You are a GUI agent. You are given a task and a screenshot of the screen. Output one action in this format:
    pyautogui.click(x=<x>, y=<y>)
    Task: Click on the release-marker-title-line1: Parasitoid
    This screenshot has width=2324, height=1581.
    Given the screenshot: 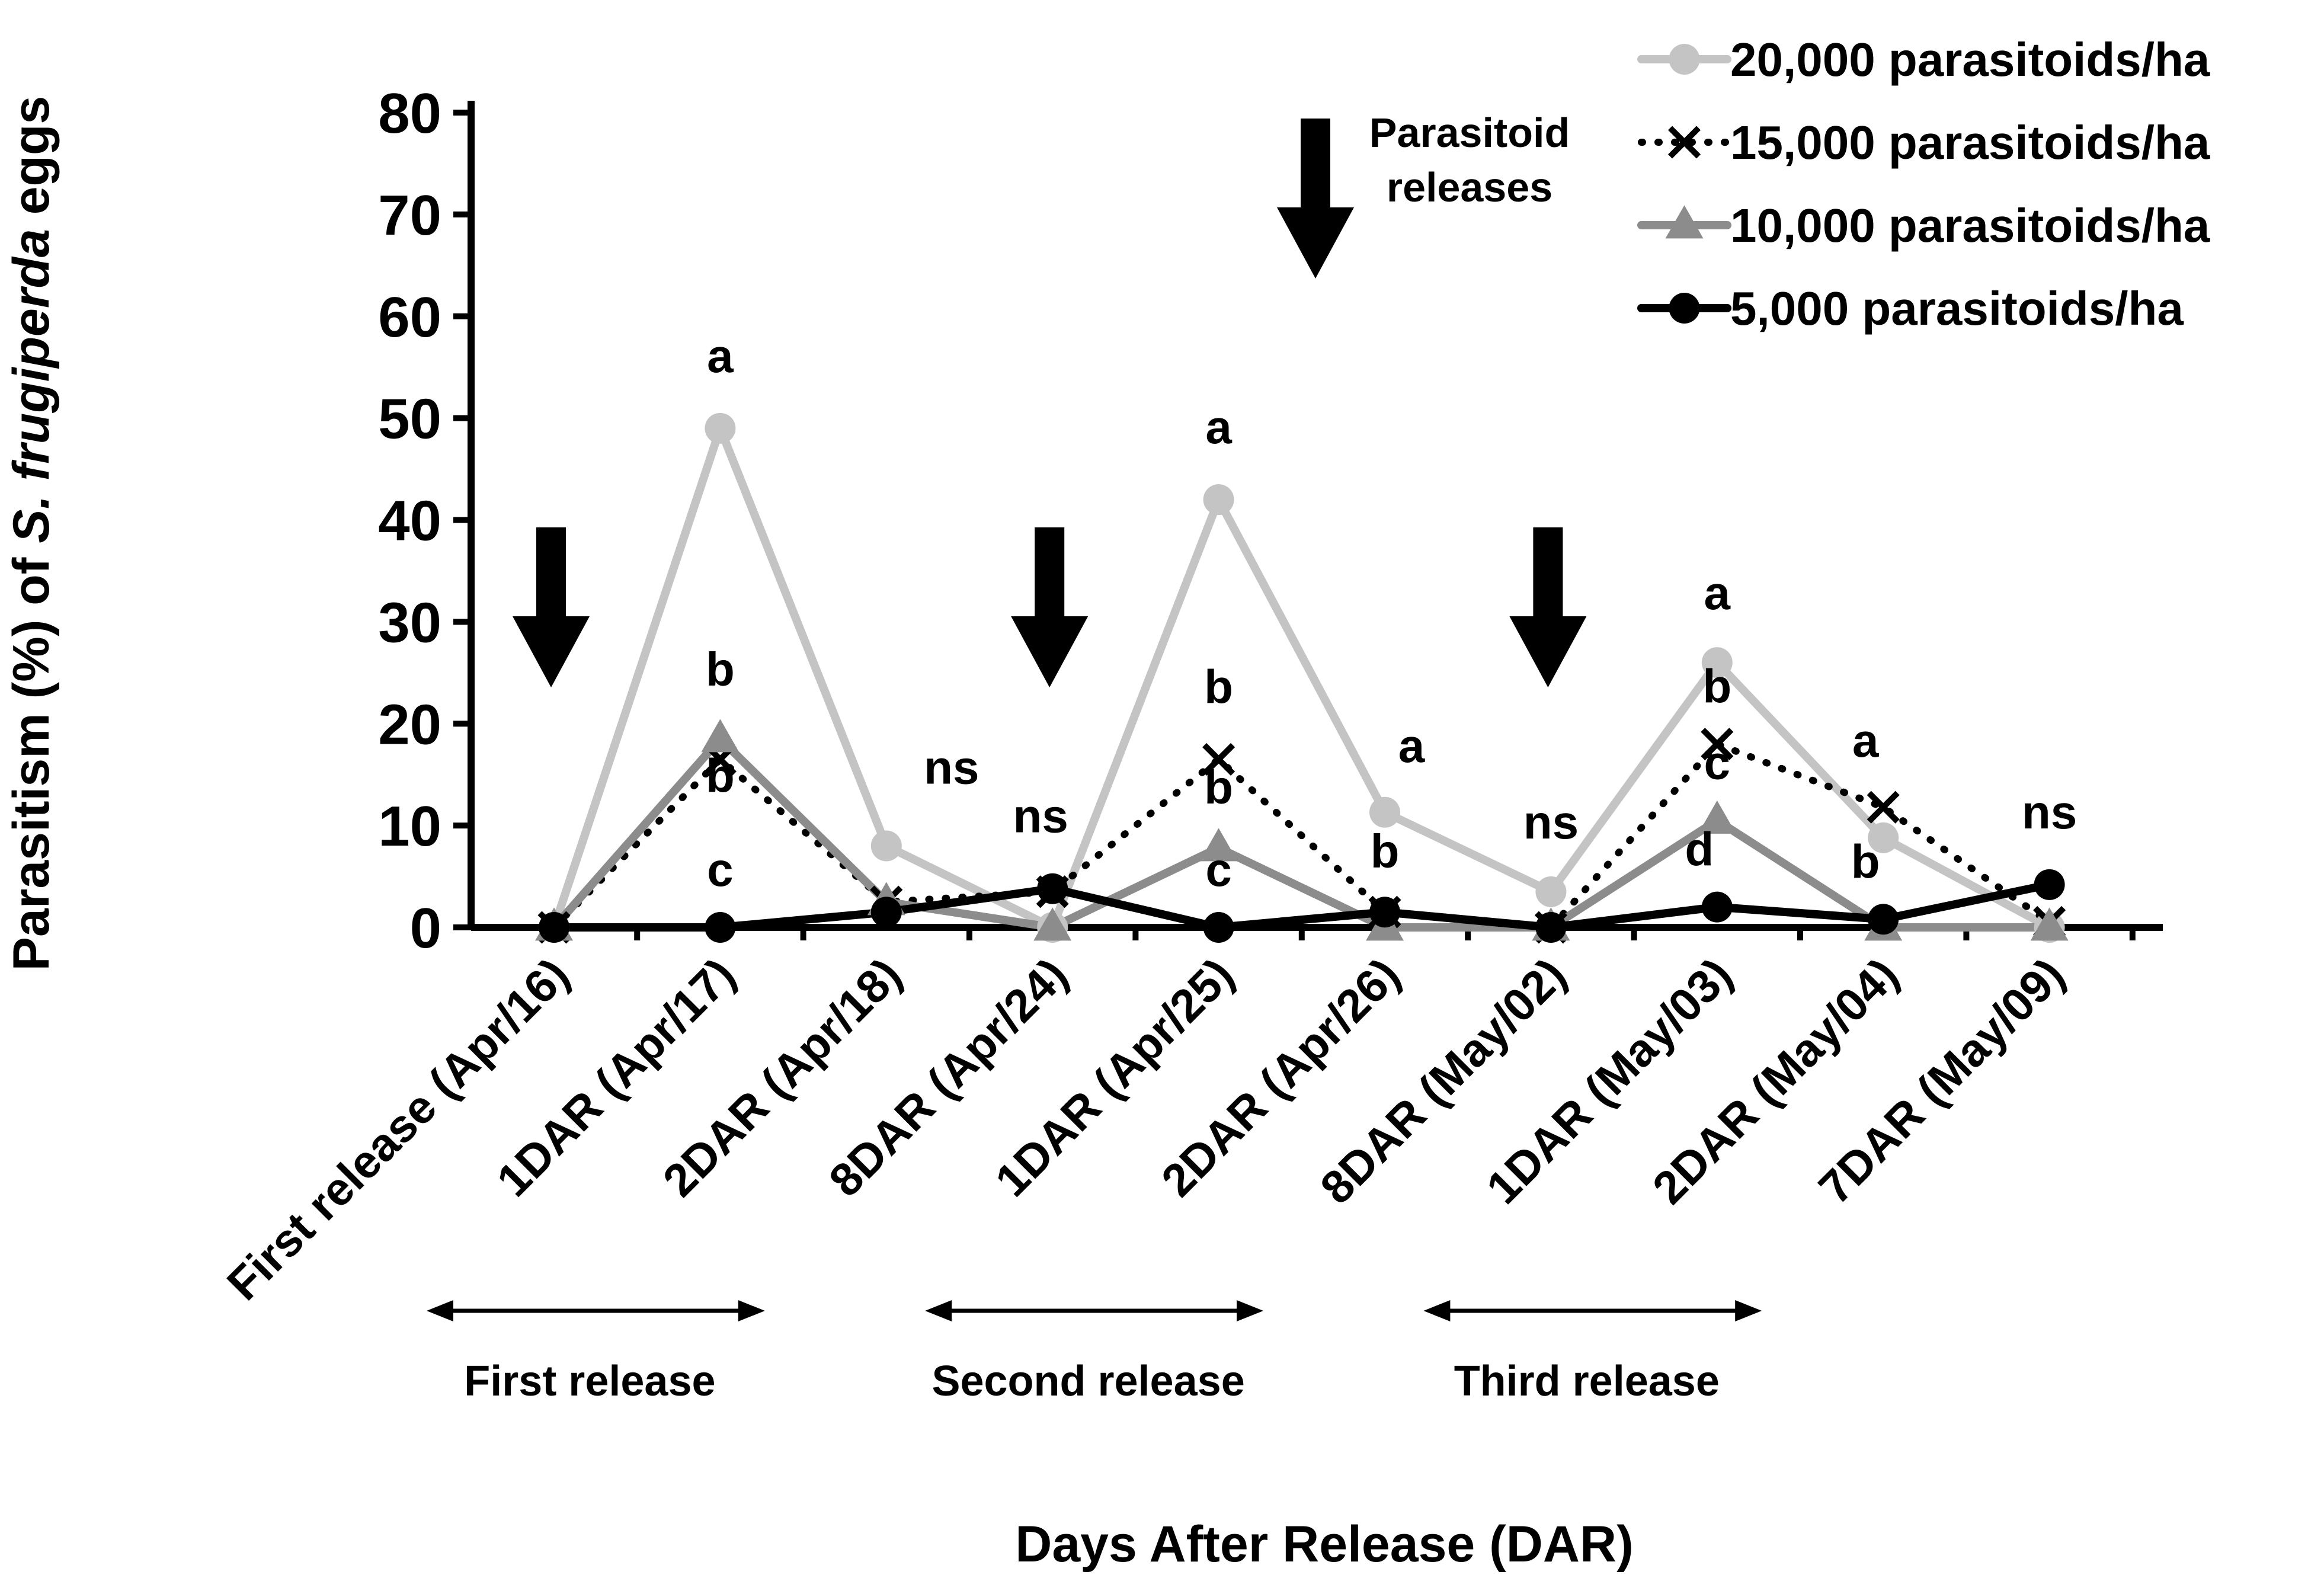 What is the action you would take?
    pyautogui.click(x=1469, y=133)
    